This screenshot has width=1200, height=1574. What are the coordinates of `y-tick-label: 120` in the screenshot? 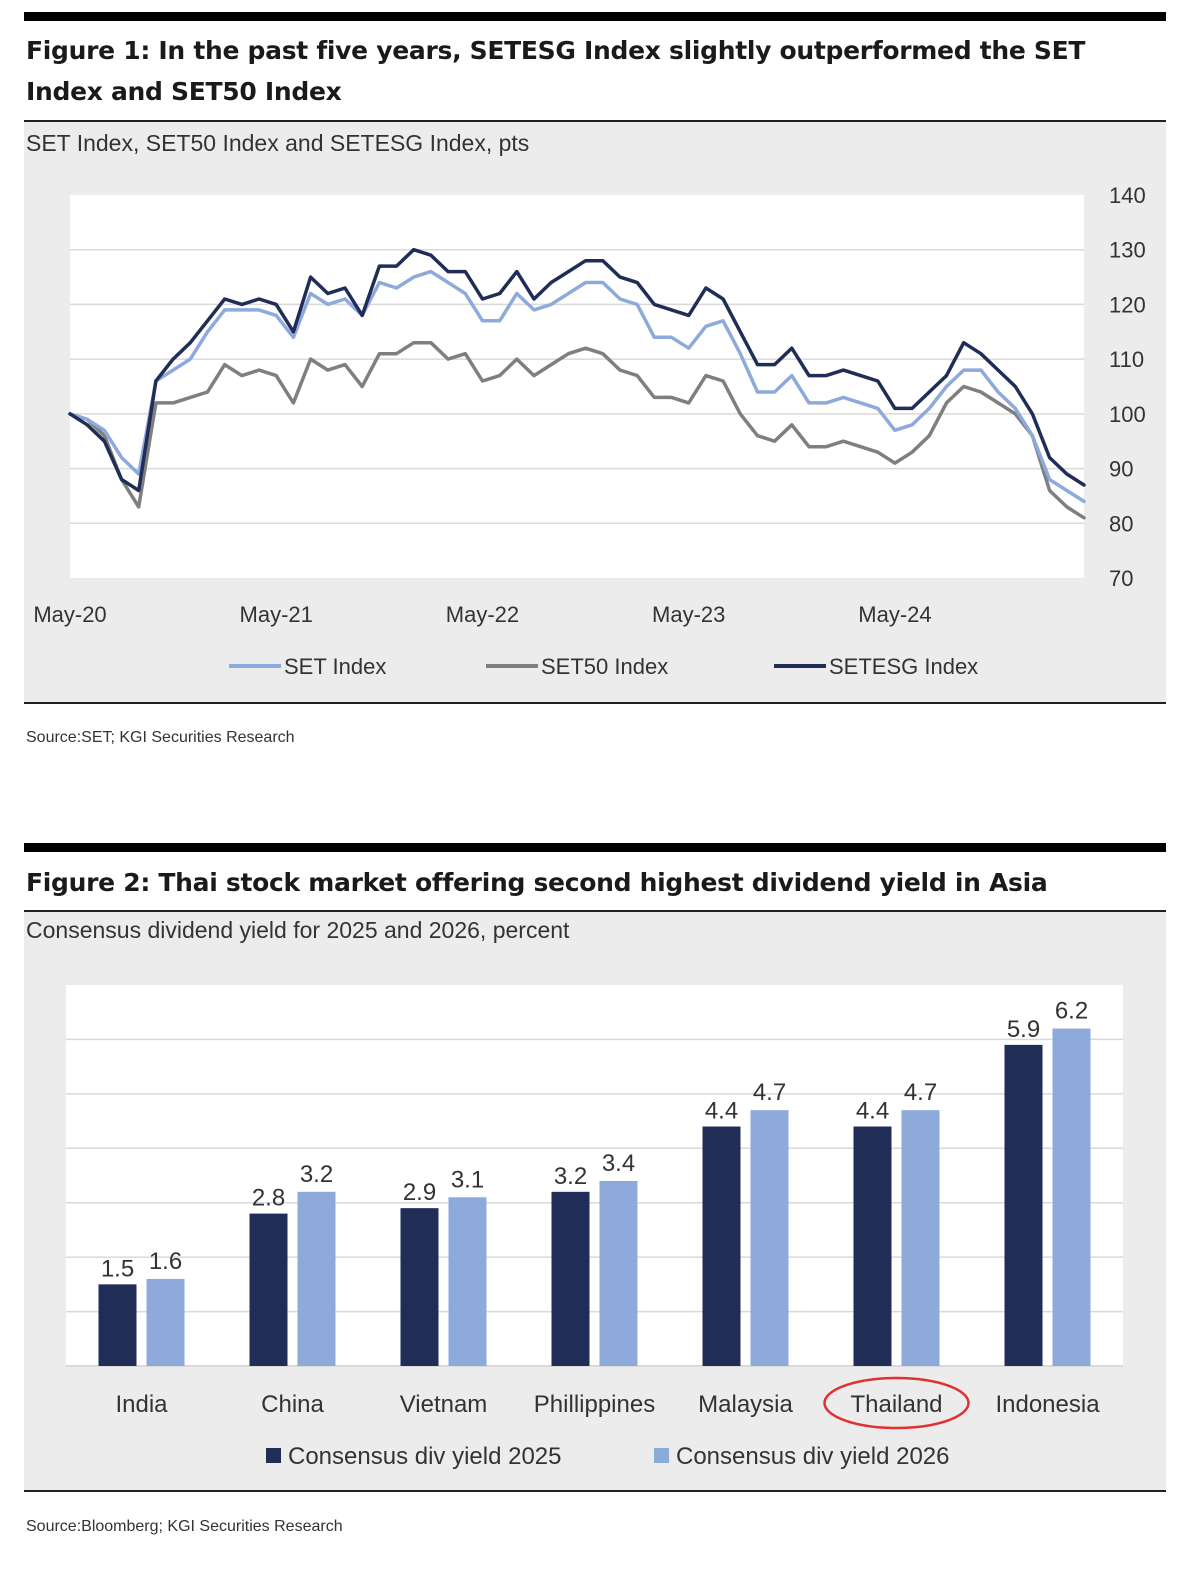 It's located at (1127, 304).